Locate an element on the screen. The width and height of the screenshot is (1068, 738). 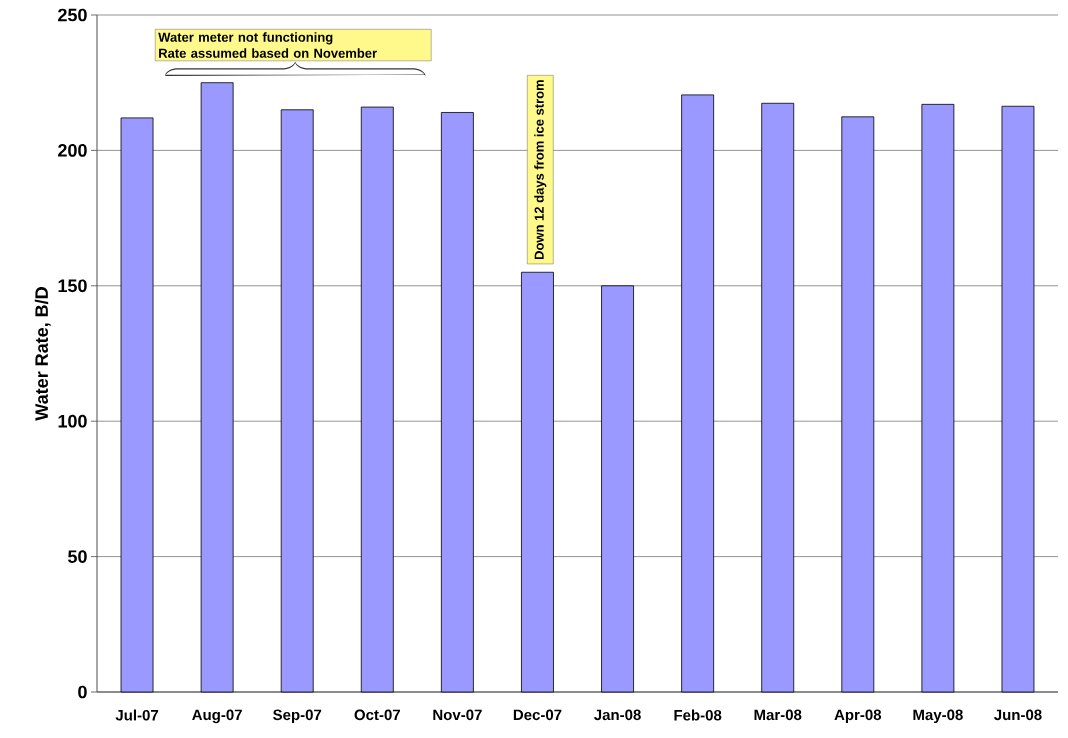
y-tick-label: 150 is located at coordinates (72, 286).